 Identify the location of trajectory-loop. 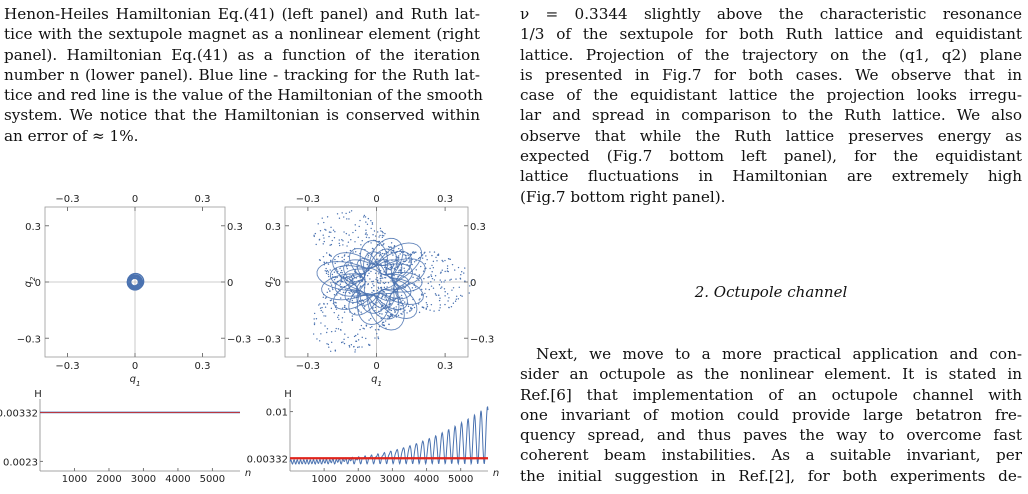
(369, 278).